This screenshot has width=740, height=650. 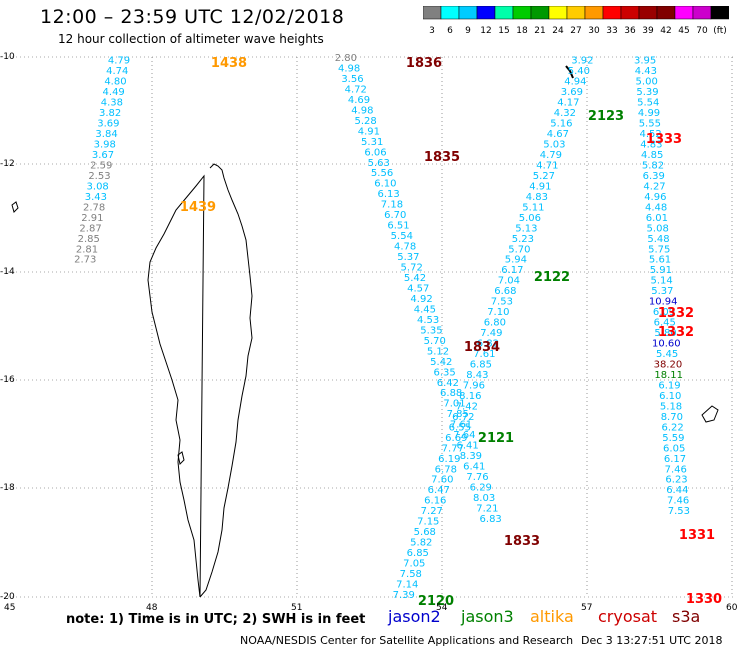 I want to click on swh-value-label: 5.68, so click(x=425, y=532).